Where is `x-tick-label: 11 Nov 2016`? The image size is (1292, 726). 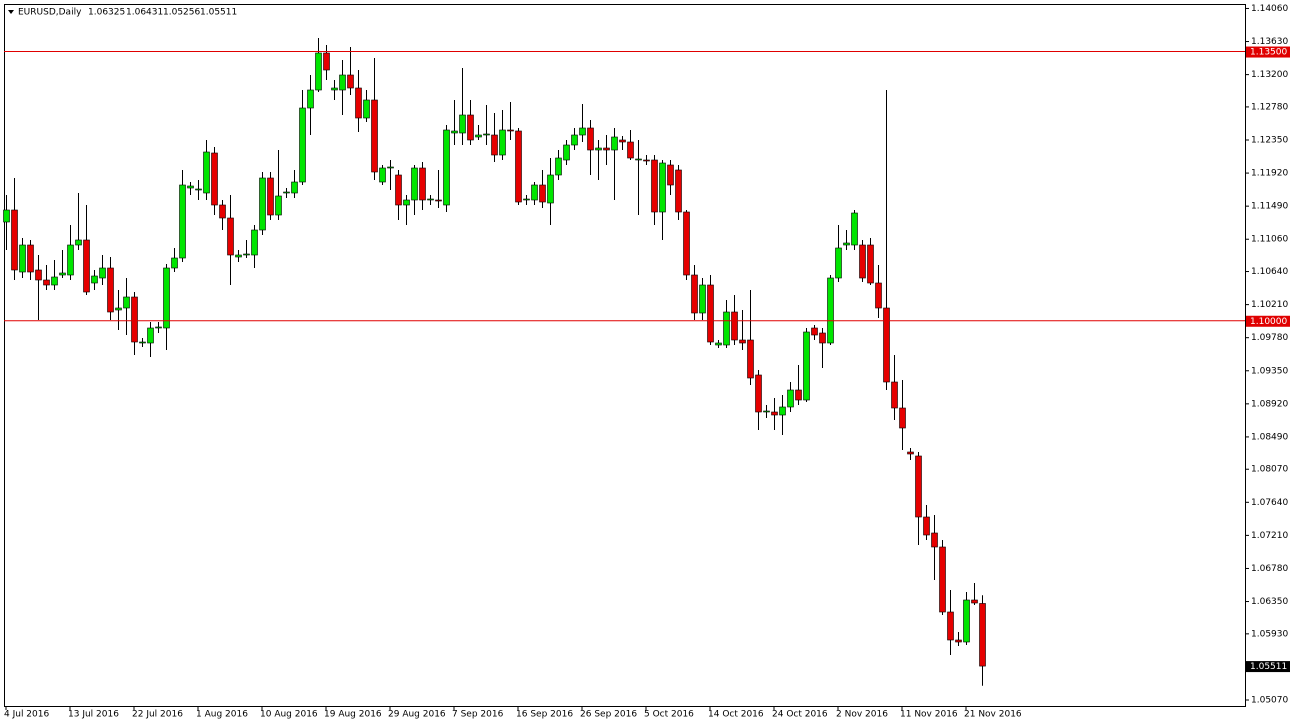
x-tick-label: 11 Nov 2016 is located at coordinates (929, 715).